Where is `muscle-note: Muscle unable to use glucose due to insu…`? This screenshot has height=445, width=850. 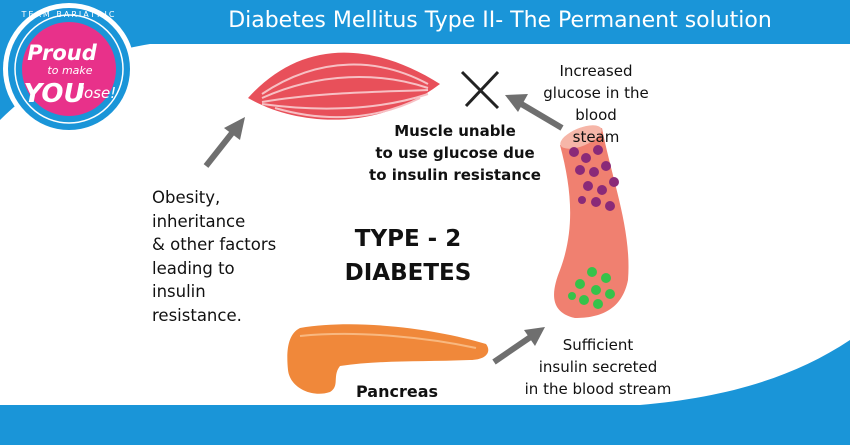
muscle-note: Muscle unable to use glucose due to insu… is located at coordinates (455, 153).